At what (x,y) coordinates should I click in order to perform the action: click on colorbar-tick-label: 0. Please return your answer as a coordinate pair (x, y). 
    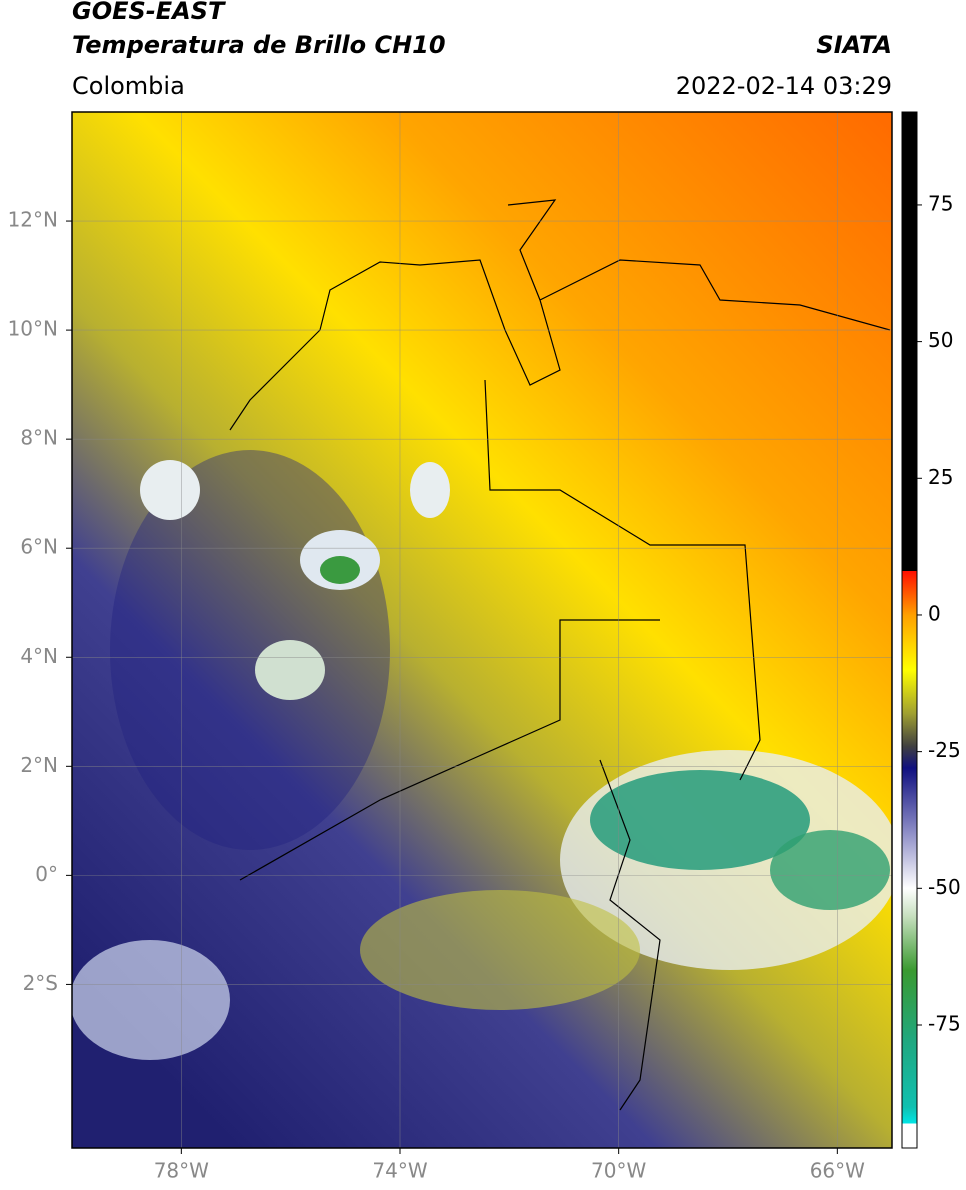
    Looking at the image, I should click on (934, 613).